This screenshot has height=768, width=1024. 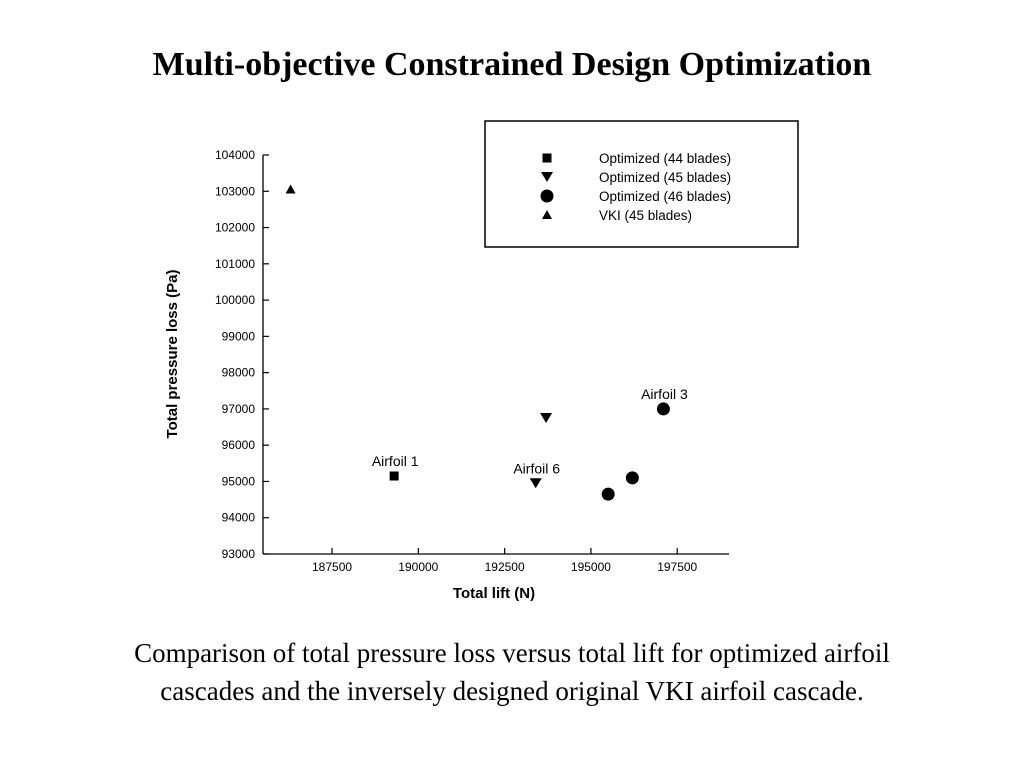 What do you see at coordinates (235, 191) in the screenshot?
I see `y-tick-label: 103000` at bounding box center [235, 191].